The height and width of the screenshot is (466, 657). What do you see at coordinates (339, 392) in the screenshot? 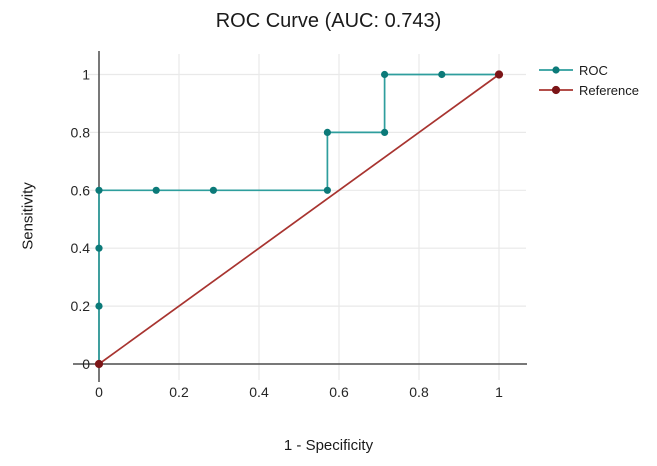
I see `x-tick-label: 0.6` at bounding box center [339, 392].